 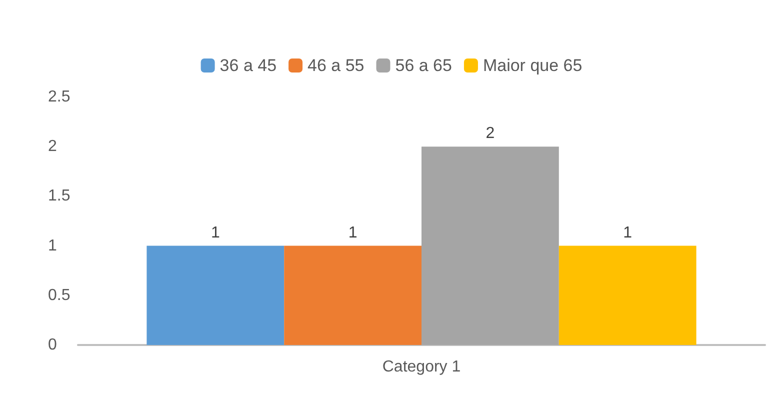 I want to click on y-tick-label: 2.5, so click(x=59, y=97).